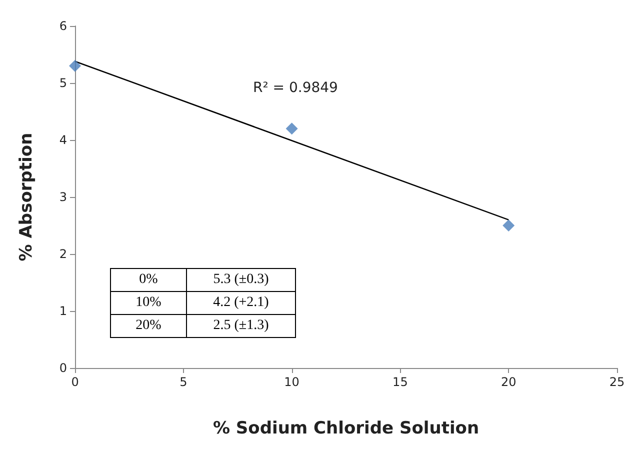  What do you see at coordinates (63, 26) in the screenshot?
I see `y-tick-label: 6` at bounding box center [63, 26].